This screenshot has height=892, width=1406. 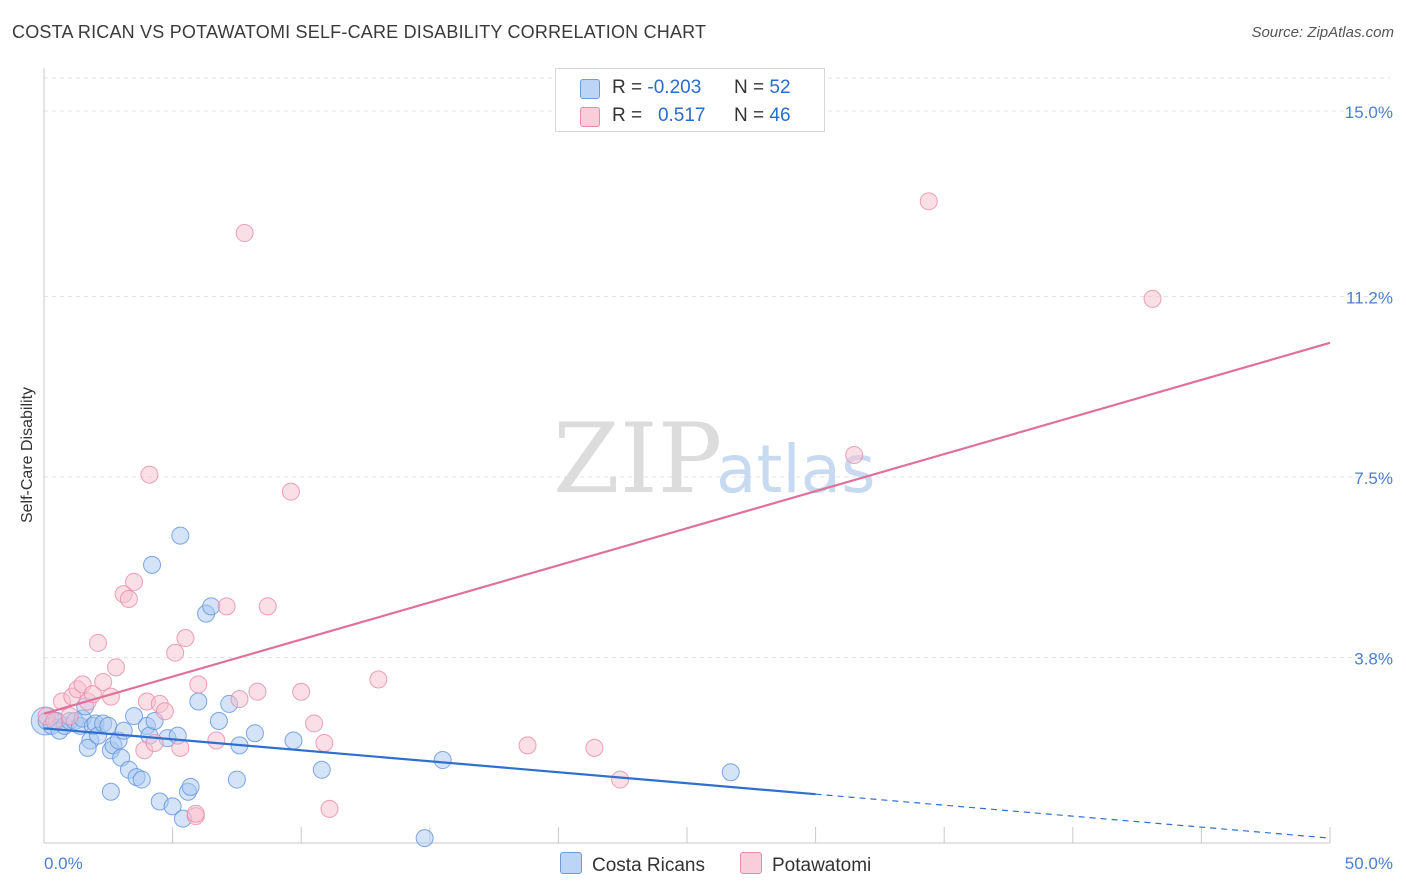 I want to click on x-tick-label: 0.0%, so click(x=63, y=863).